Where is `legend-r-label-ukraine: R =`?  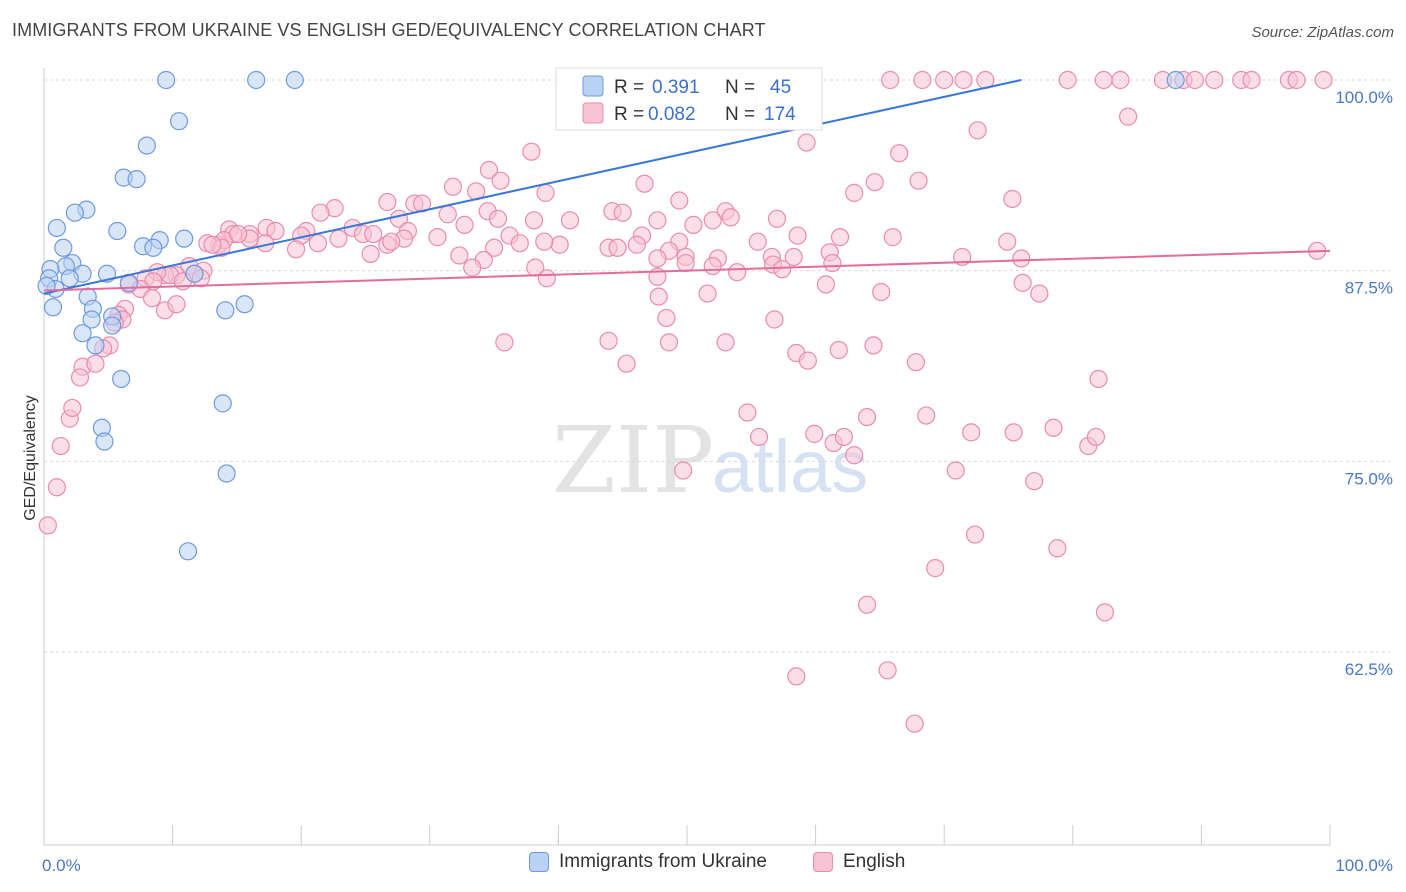
legend-r-label-ukraine: R = is located at coordinates (629, 87).